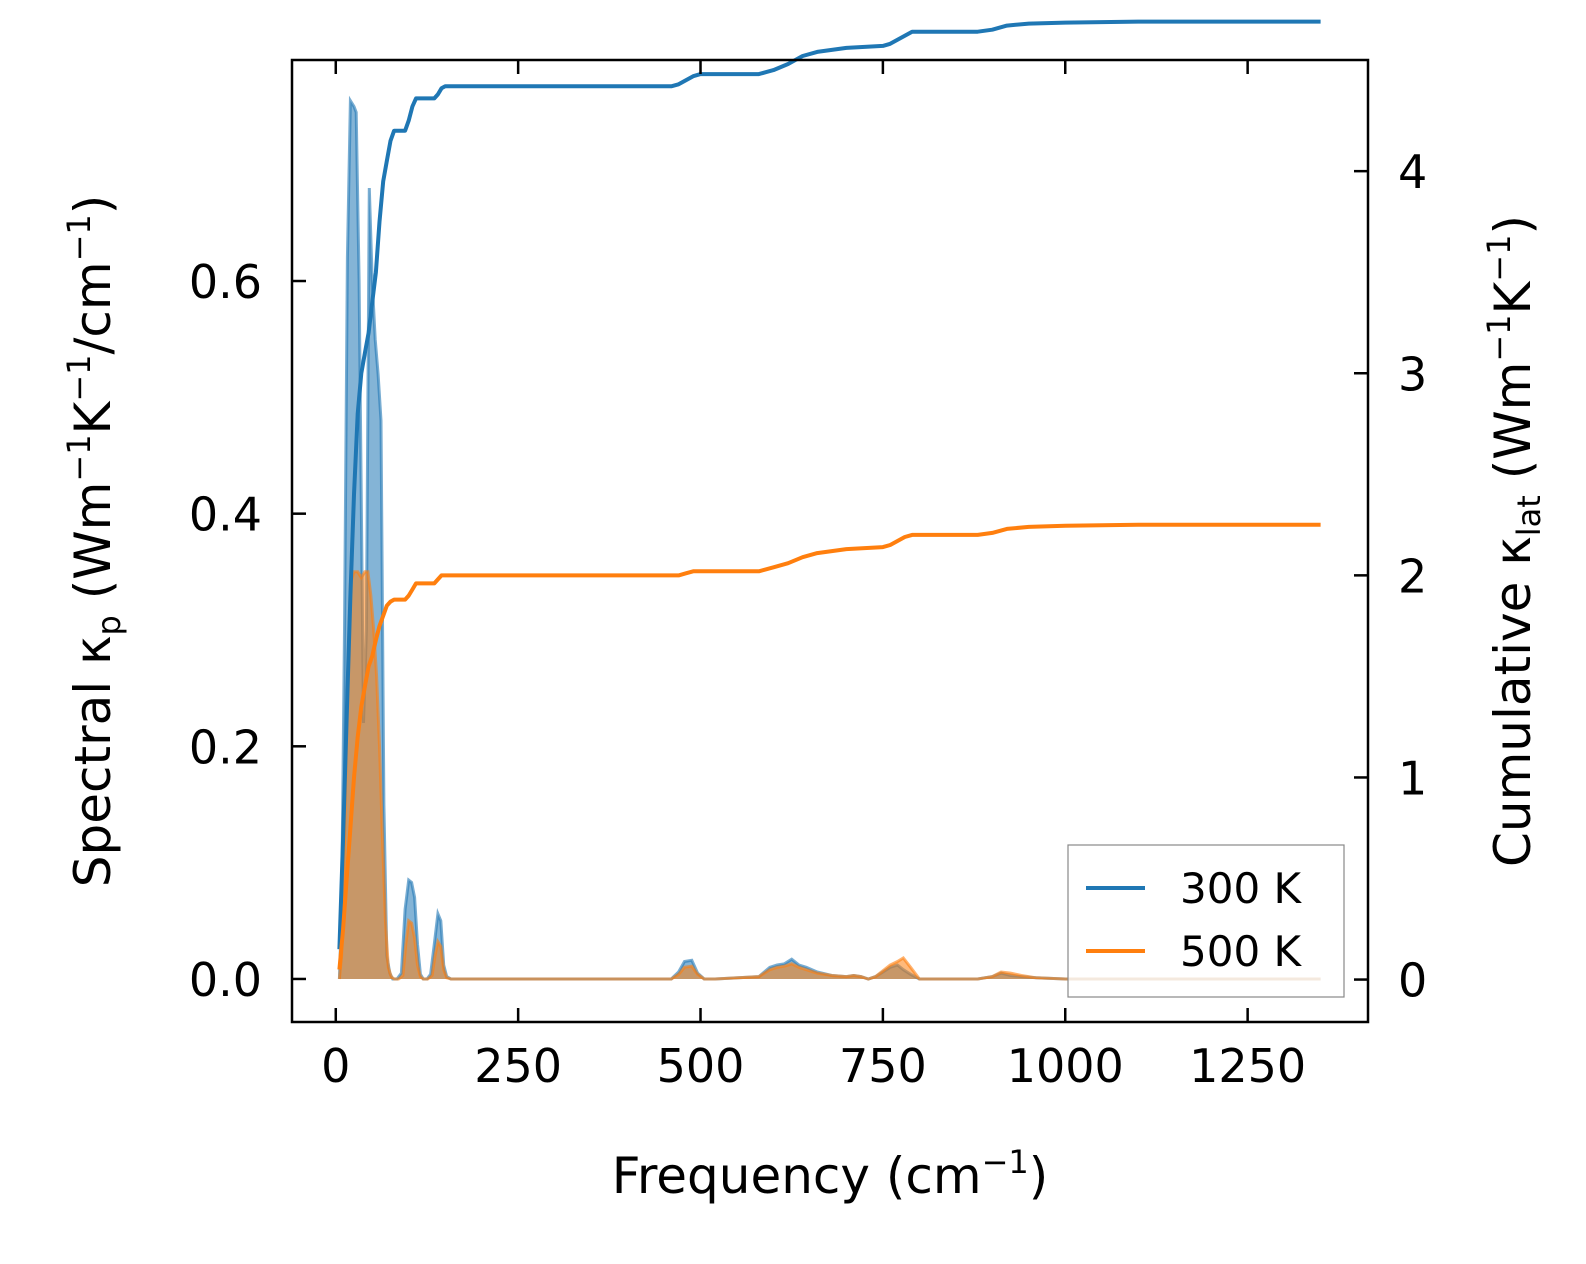 The width and height of the screenshot is (1586, 1264). What do you see at coordinates (225, 282) in the screenshot?
I see `y-left-tick-label: 0.6` at bounding box center [225, 282].